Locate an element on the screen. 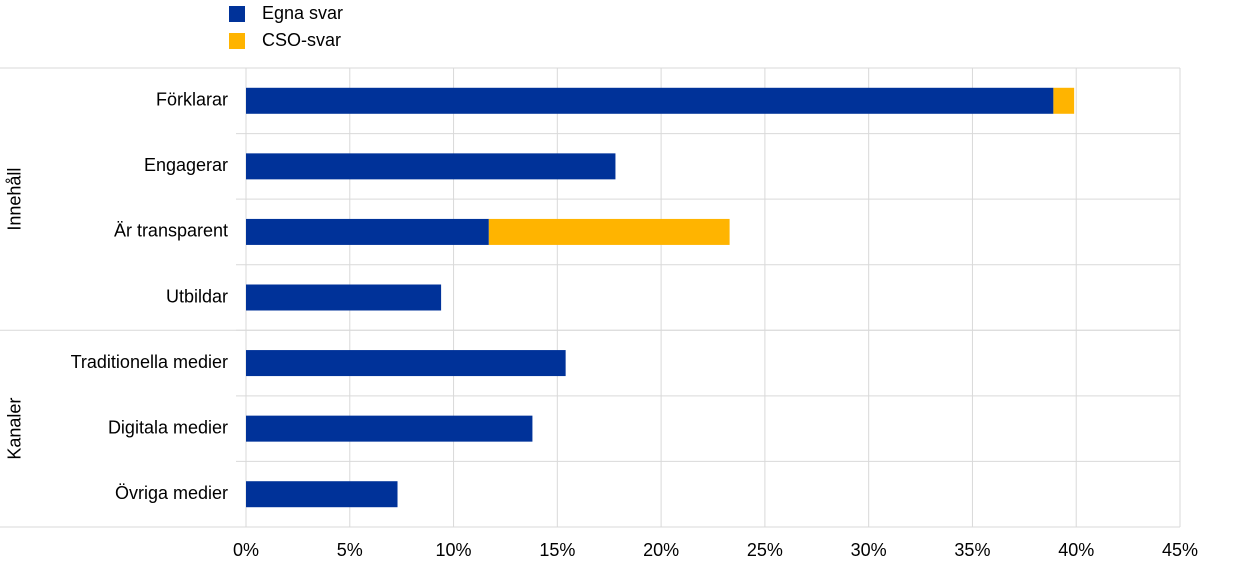  x-tick-label: 35% is located at coordinates (972, 550).